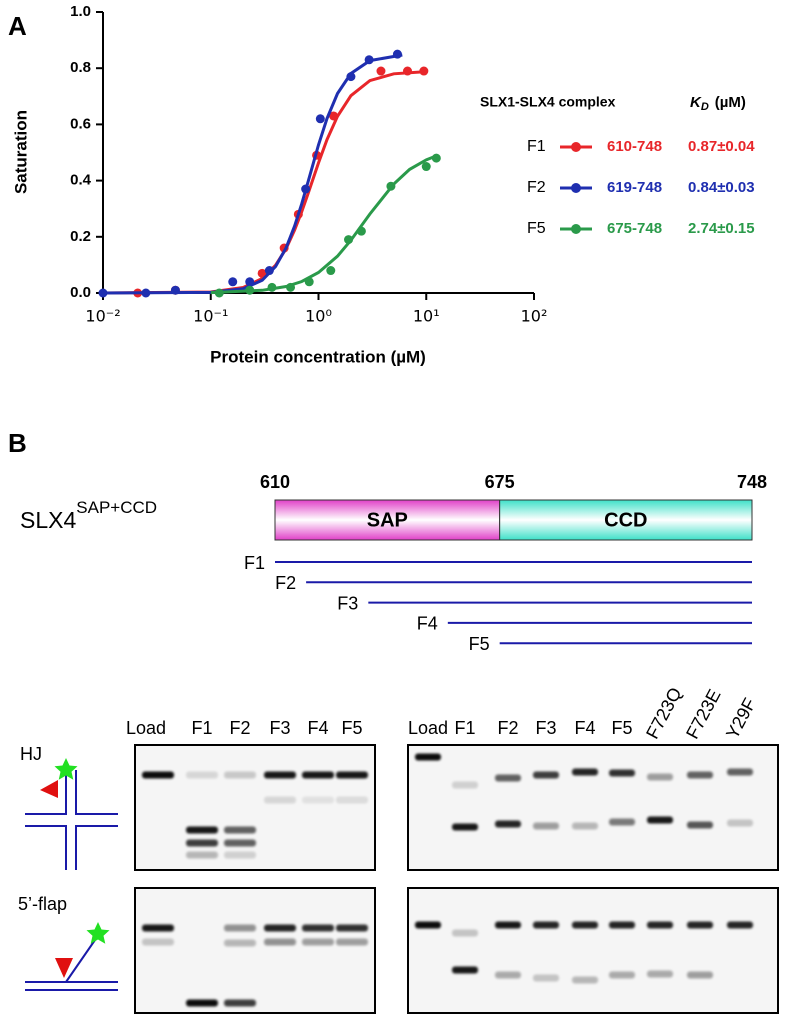 This screenshot has height=1017, width=795. Describe the element at coordinates (741, 718) in the screenshot. I see `lane-label: Y29F` at that location.